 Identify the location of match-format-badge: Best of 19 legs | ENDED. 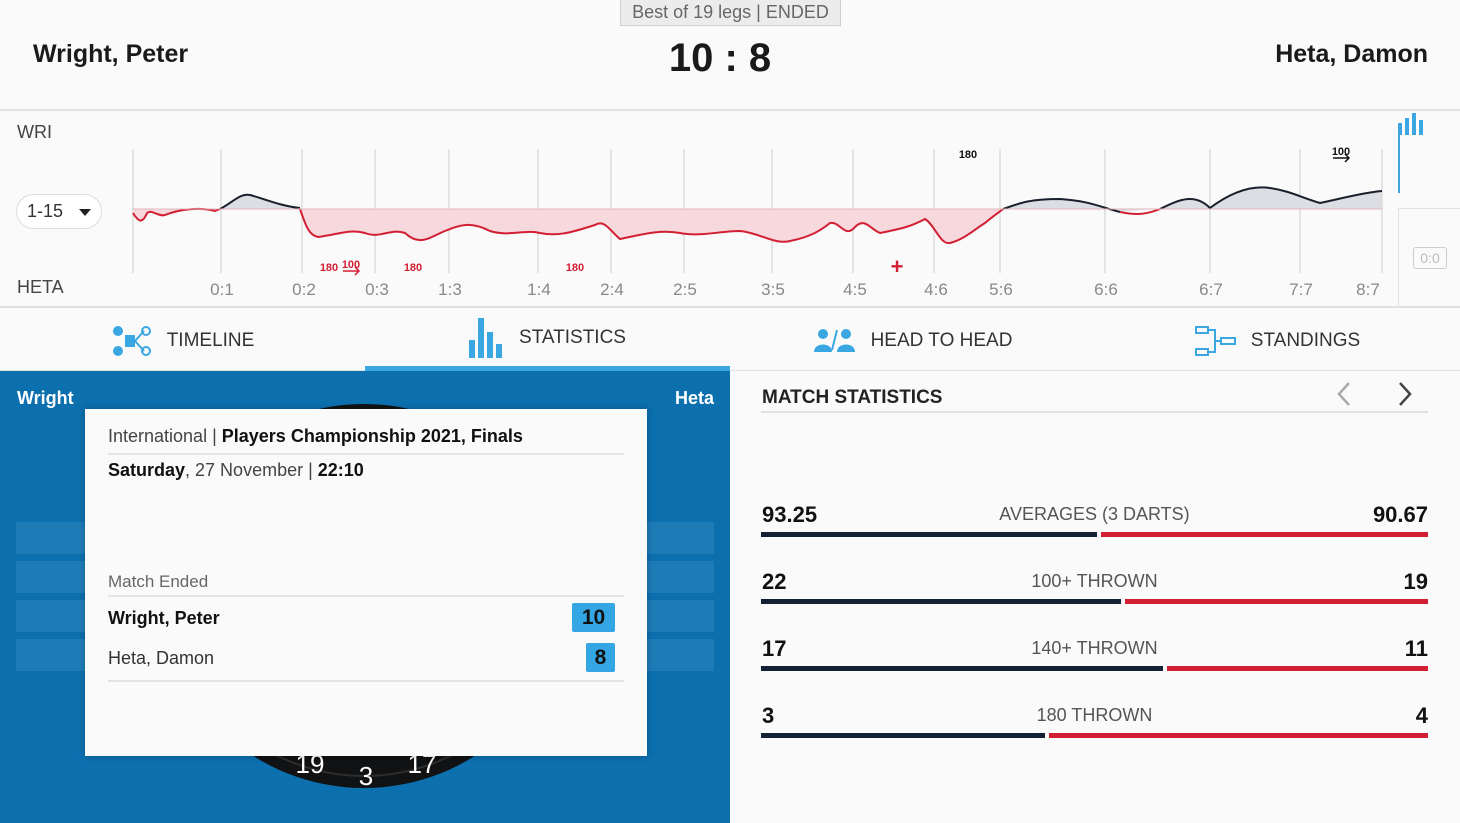
(730, 13).